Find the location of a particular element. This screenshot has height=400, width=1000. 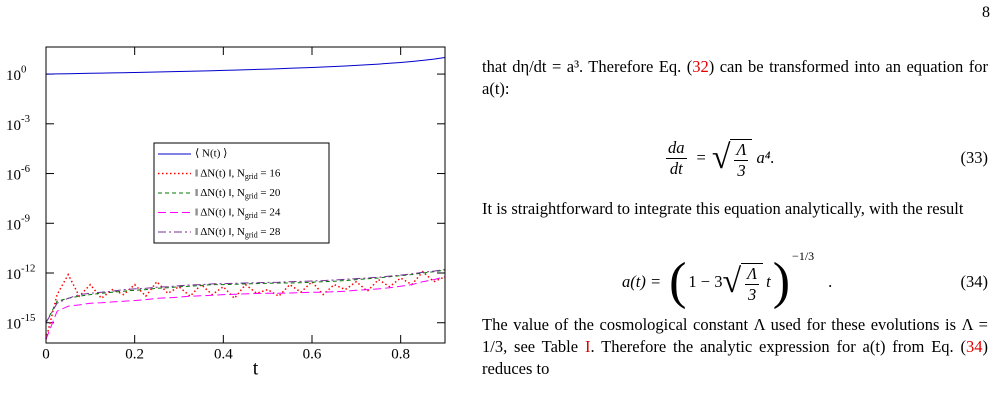

eq-text: dt is located at coordinates (676, 168).